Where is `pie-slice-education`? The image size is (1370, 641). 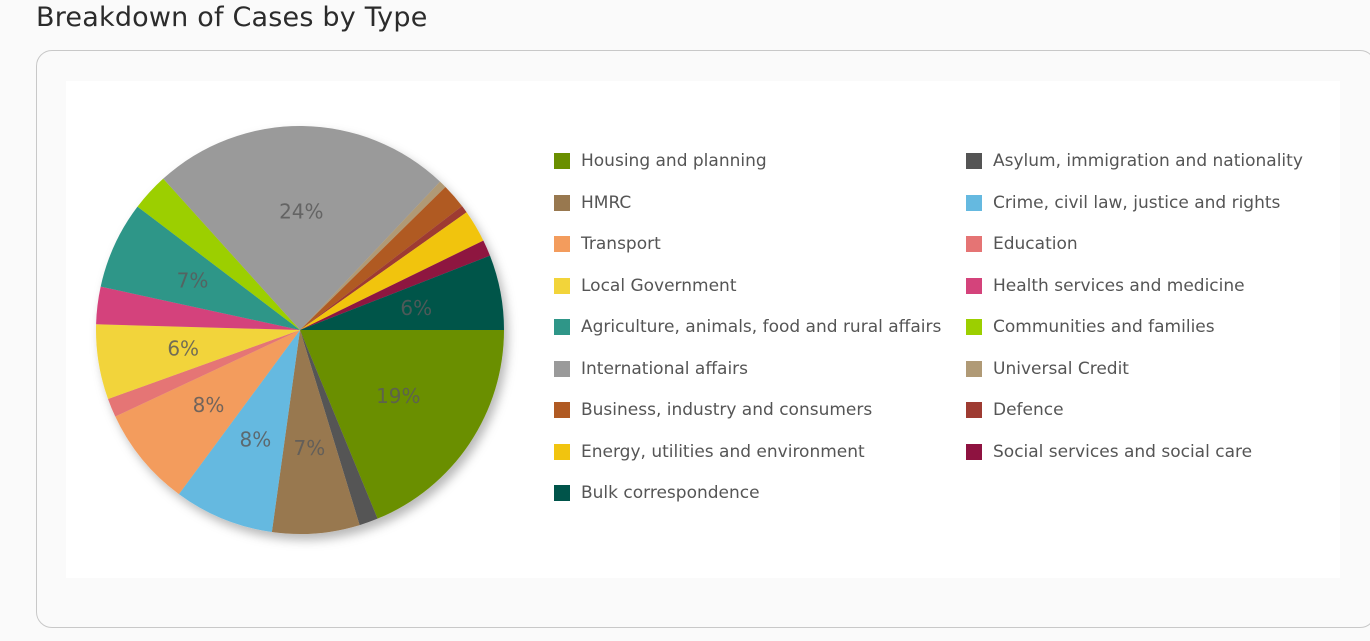
pie-slice-education is located at coordinates (204, 373).